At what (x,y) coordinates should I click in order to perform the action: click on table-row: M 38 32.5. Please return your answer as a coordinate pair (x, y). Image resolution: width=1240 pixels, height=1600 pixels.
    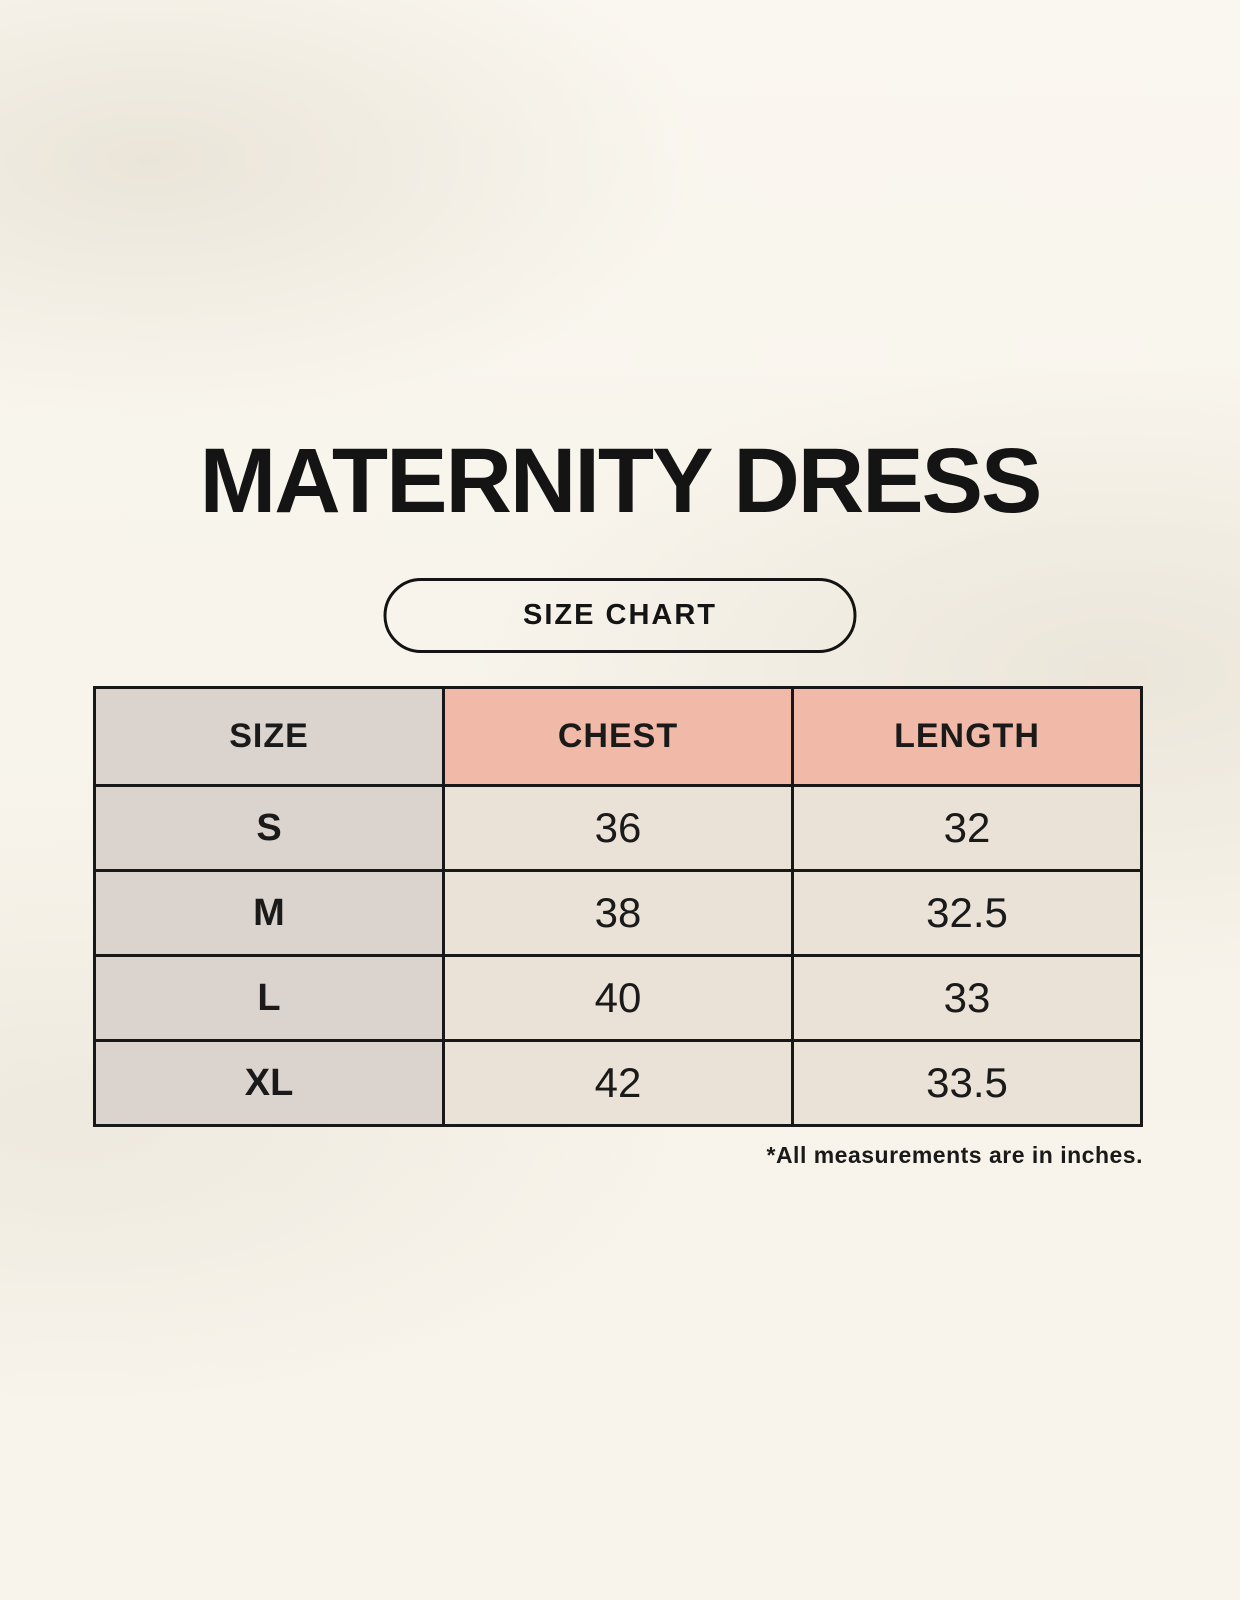
    Looking at the image, I should click on (618, 913).